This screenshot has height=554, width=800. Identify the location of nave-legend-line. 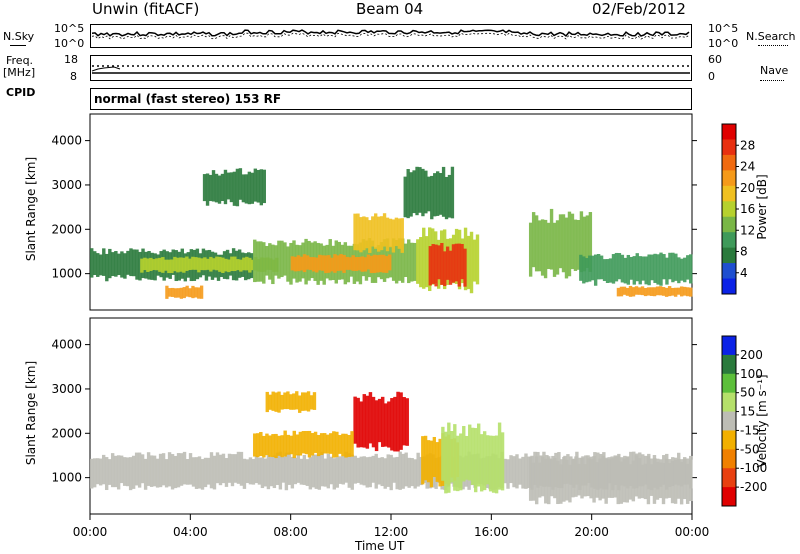
(772, 80).